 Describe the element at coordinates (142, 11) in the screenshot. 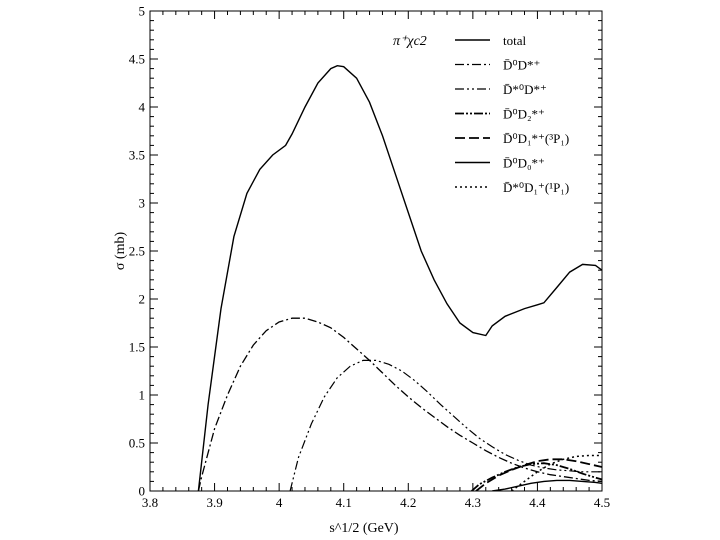

I see `y-tick-label: 5` at that location.